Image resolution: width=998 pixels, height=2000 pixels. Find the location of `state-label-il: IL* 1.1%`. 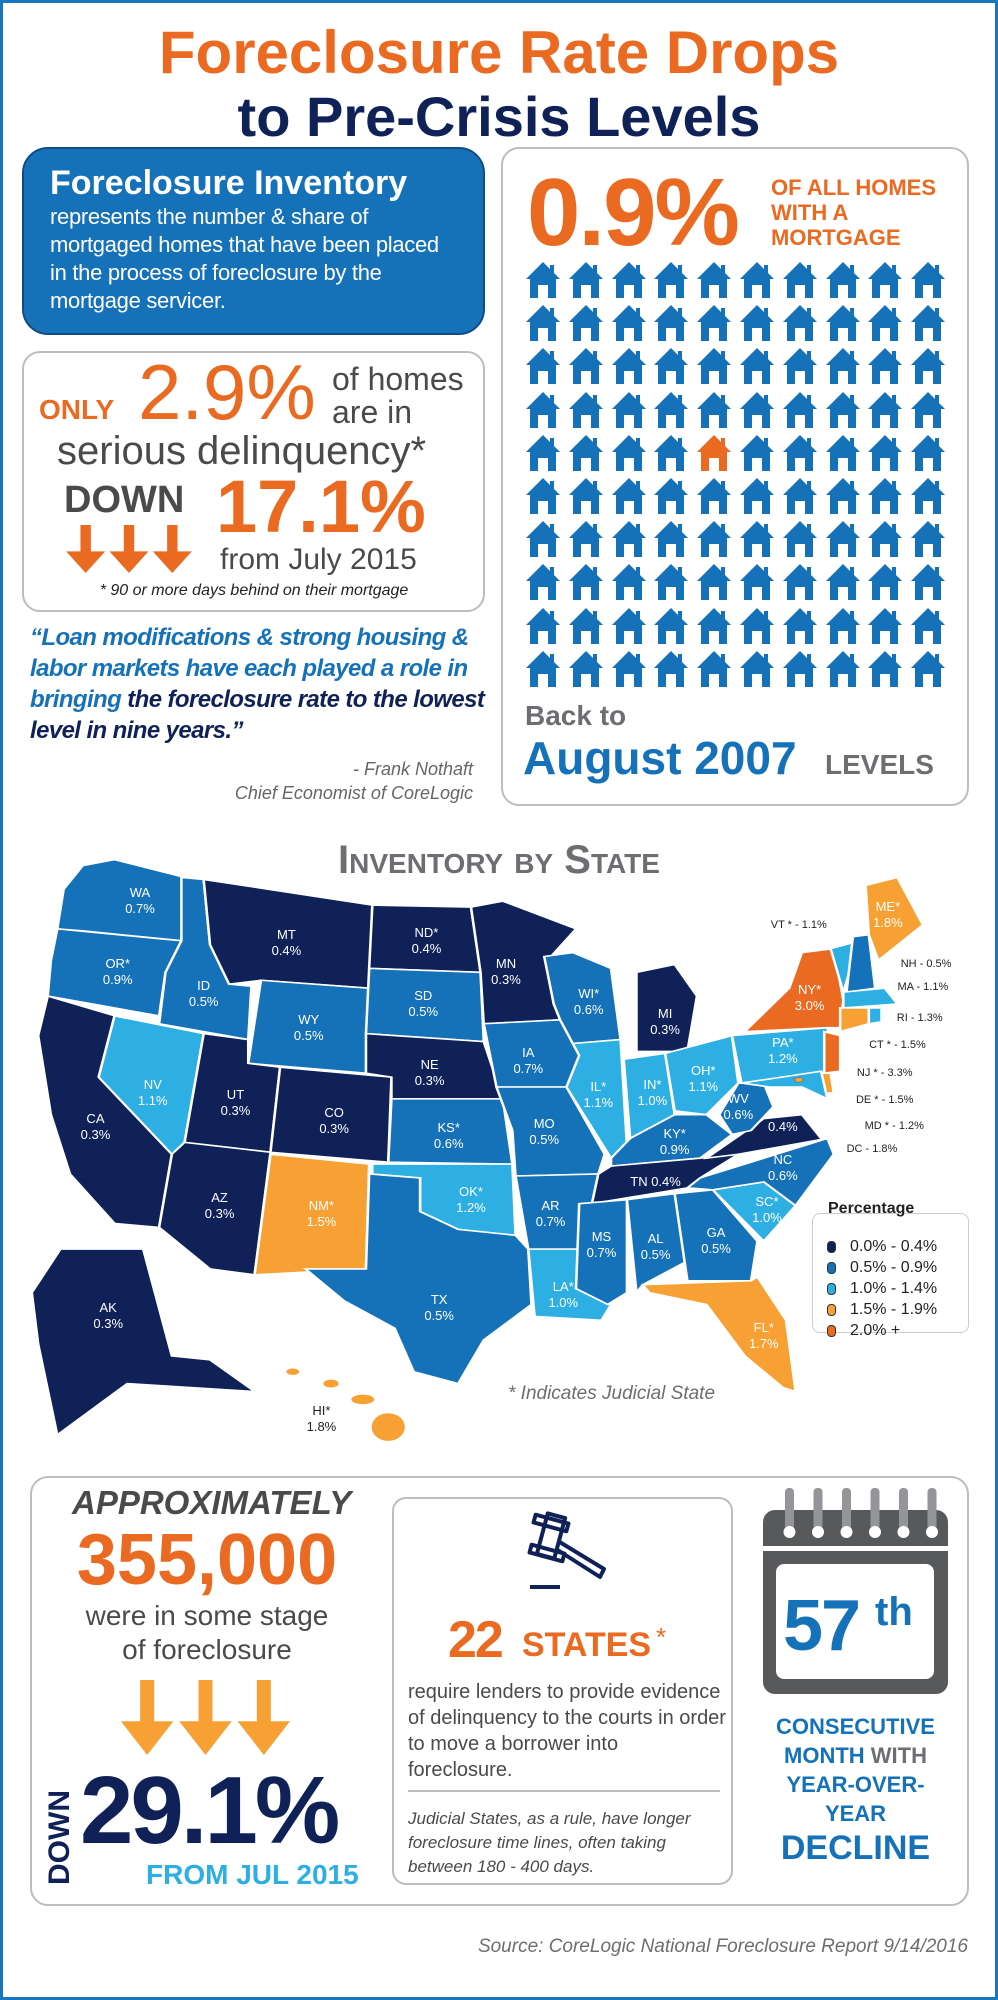

state-label-il: IL* 1.1% is located at coordinates (598, 1094).